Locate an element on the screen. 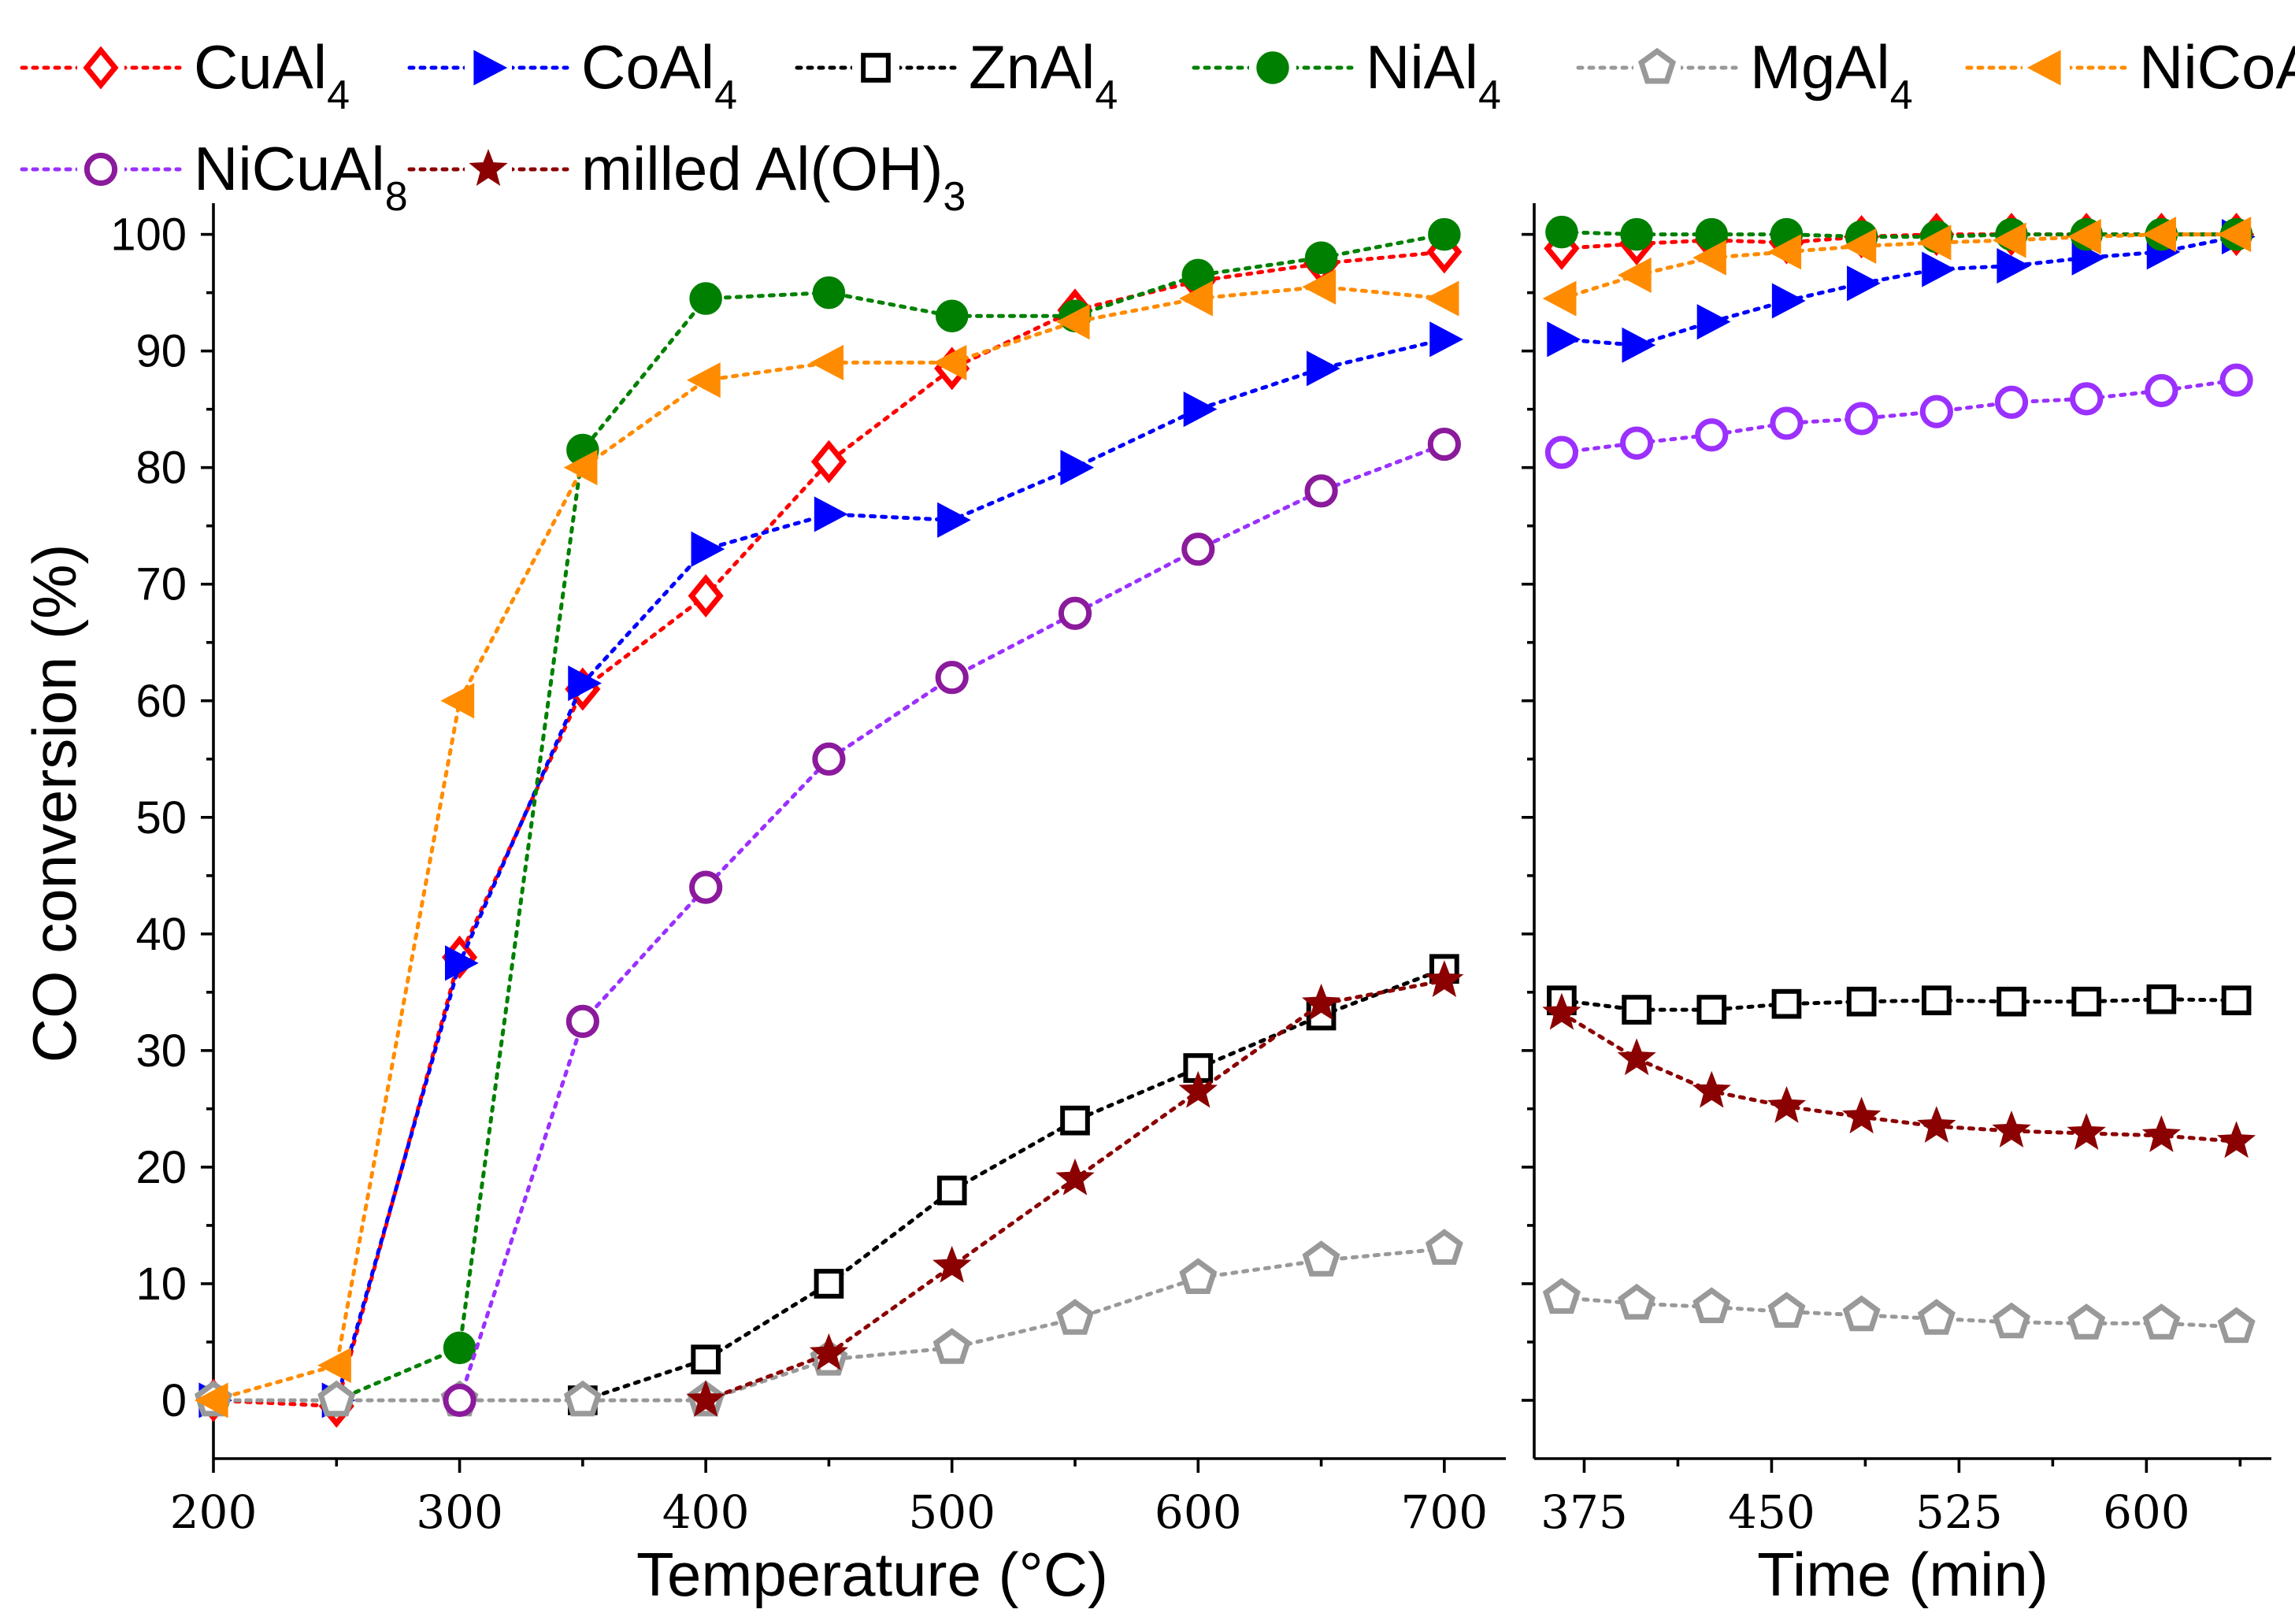  y-tick-label: 70 is located at coordinates (161, 584).